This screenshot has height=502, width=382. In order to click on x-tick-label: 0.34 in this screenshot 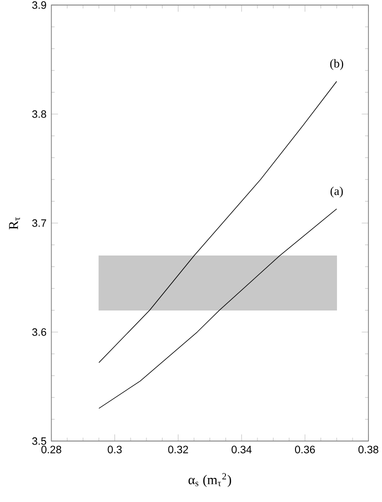, I will do `click(242, 450)`.